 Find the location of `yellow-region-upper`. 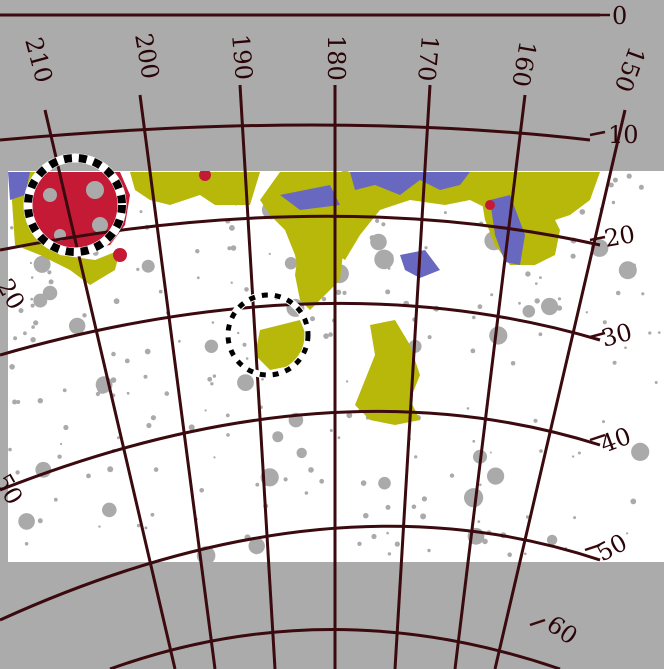

yellow-region-upper is located at coordinates (195, 188).